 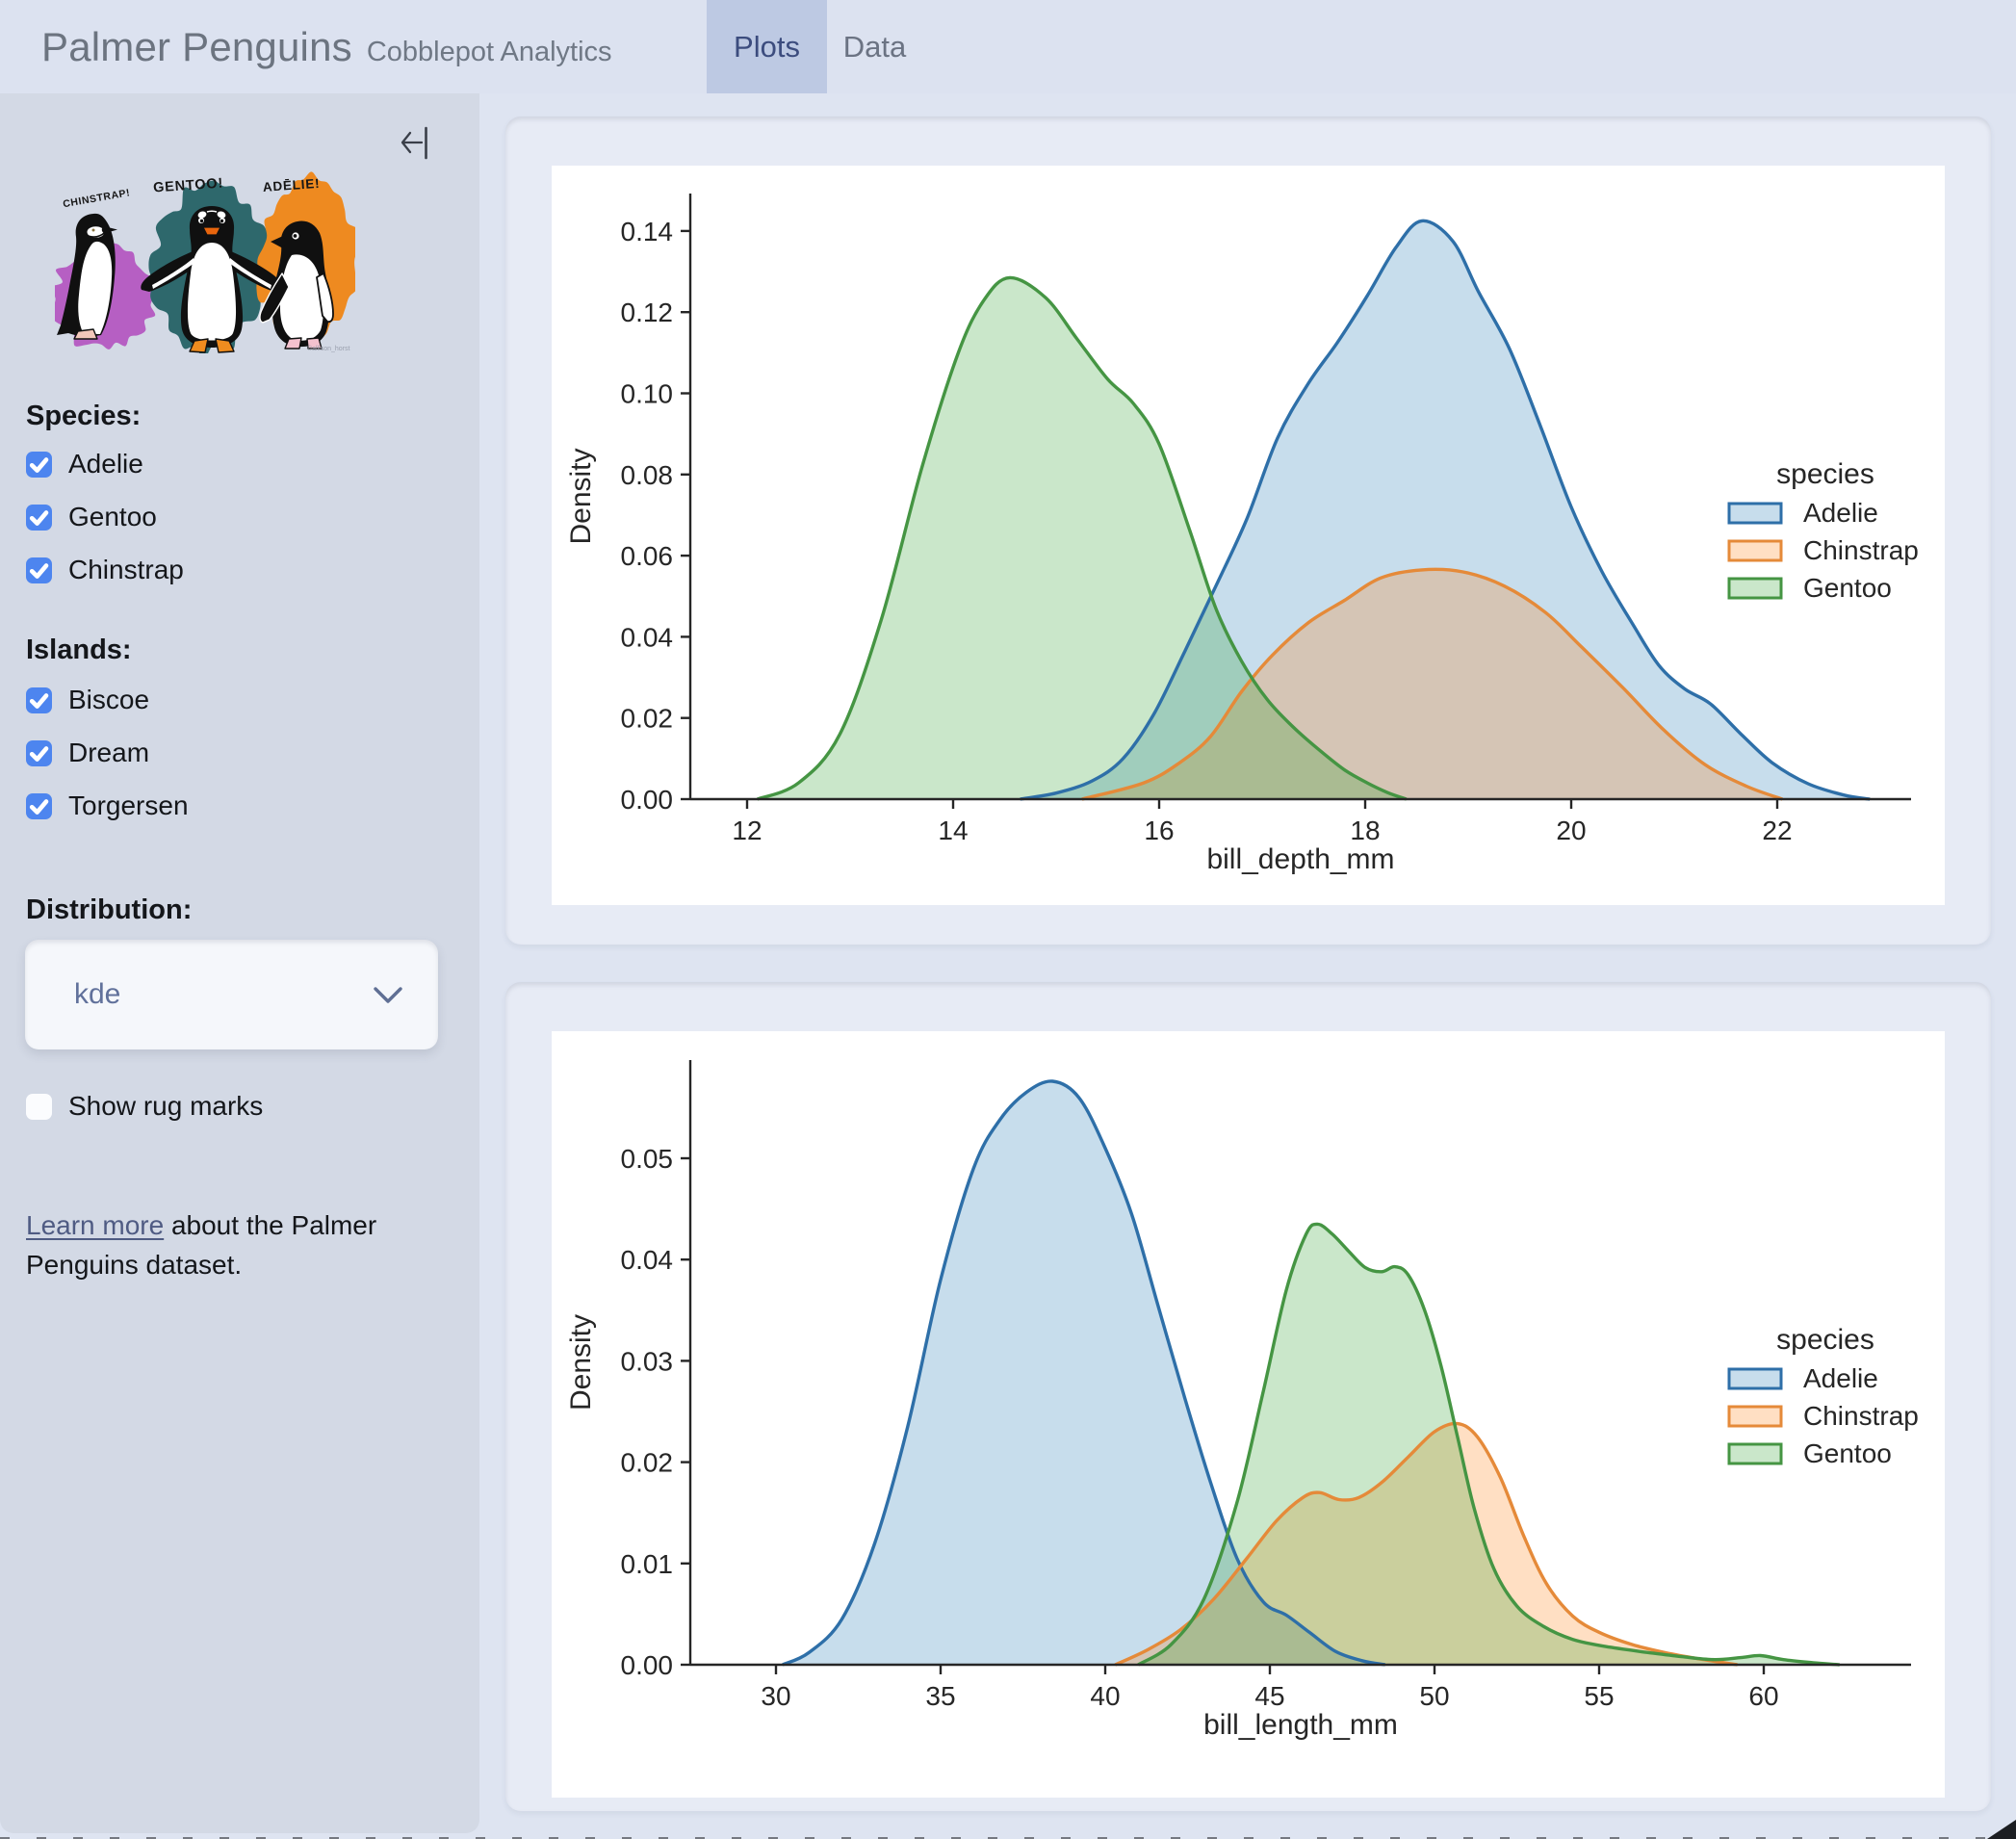 What do you see at coordinates (1159, 830) in the screenshot?
I see `svg-text: 16` at bounding box center [1159, 830].